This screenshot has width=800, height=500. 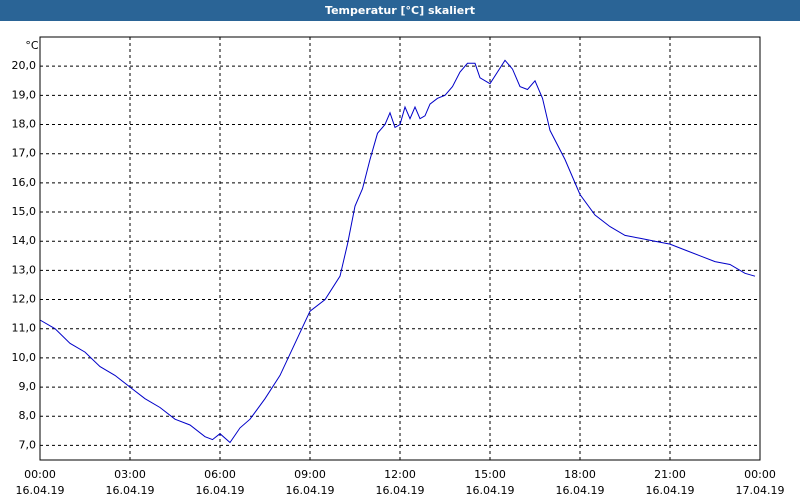 I want to click on title-bar, so click(x=400, y=10).